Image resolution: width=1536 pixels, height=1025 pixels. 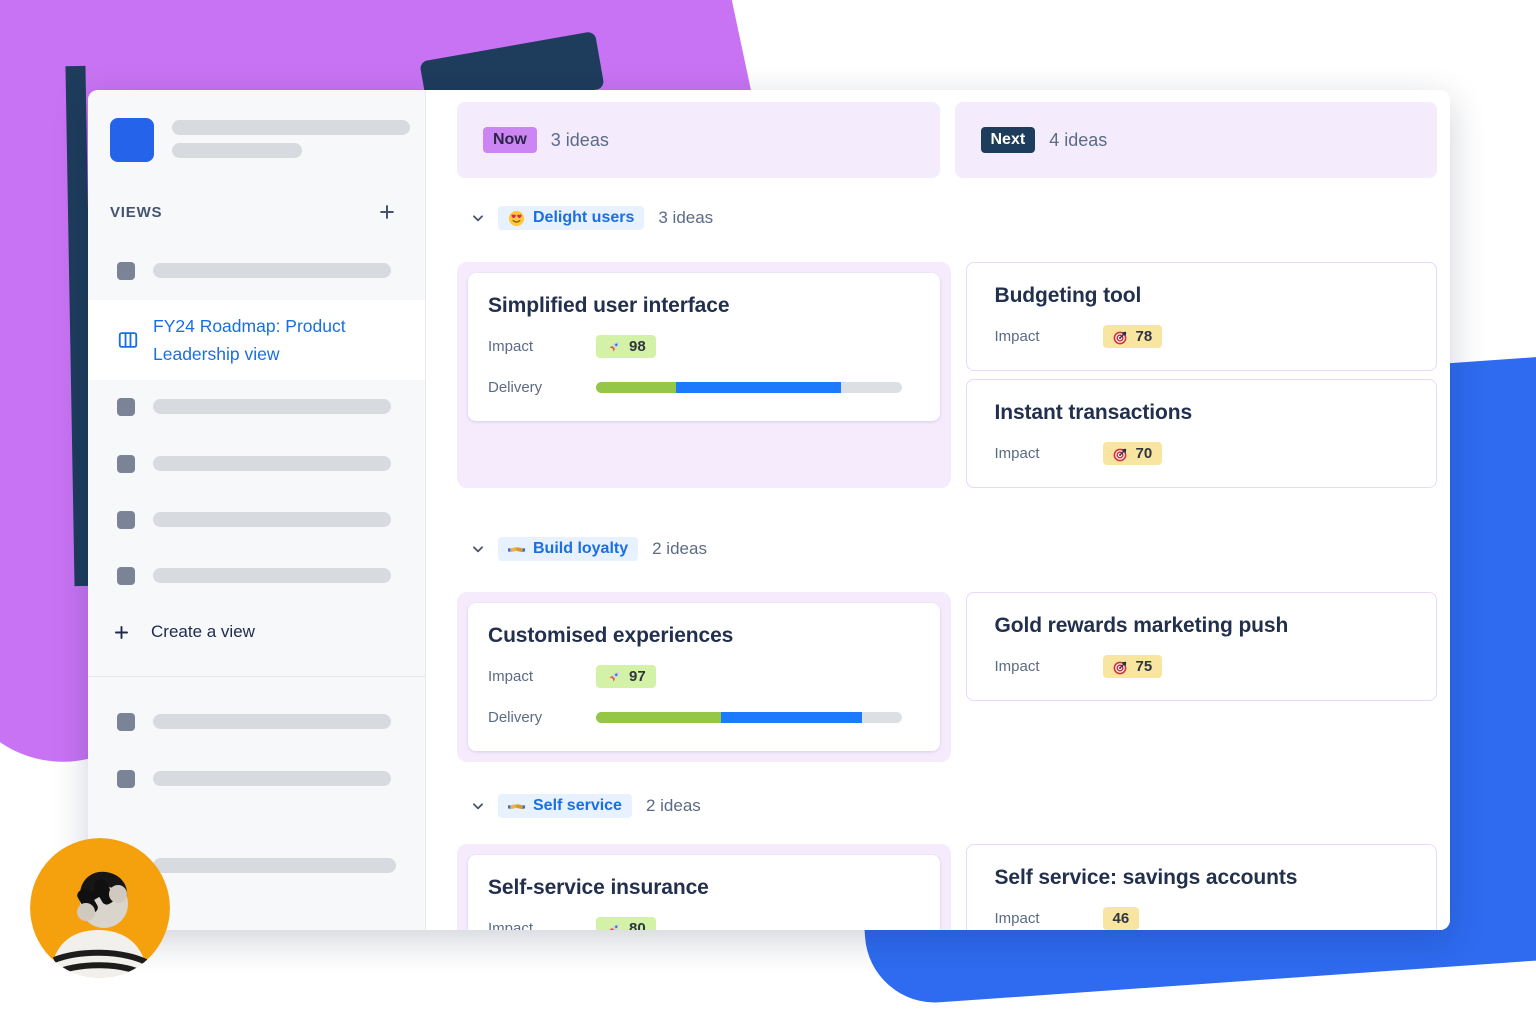 I want to click on idea-card-self-service-savings: Self service: savings accounts Impact 46, so click(x=1201, y=887).